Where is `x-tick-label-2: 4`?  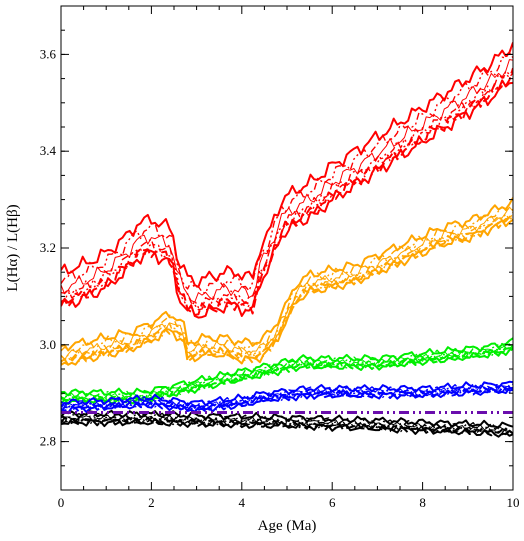 x-tick-label-2: 4 is located at coordinates (242, 502).